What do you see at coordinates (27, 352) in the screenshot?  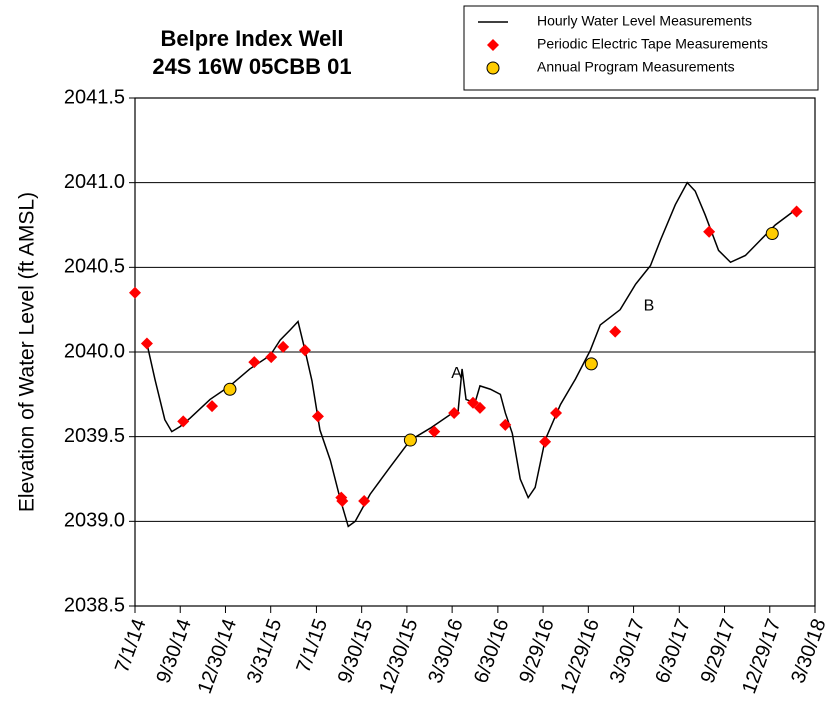 I see `y-axis-label: Elevation of Water Level (ft AMSL)` at bounding box center [27, 352].